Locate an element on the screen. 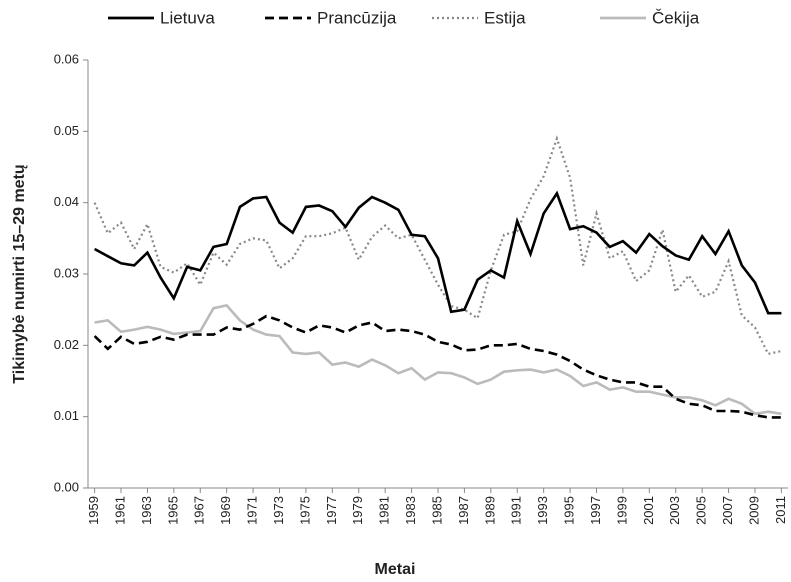 This screenshot has width=791, height=582. y-tick-label: 0.05 is located at coordinates (66, 130).